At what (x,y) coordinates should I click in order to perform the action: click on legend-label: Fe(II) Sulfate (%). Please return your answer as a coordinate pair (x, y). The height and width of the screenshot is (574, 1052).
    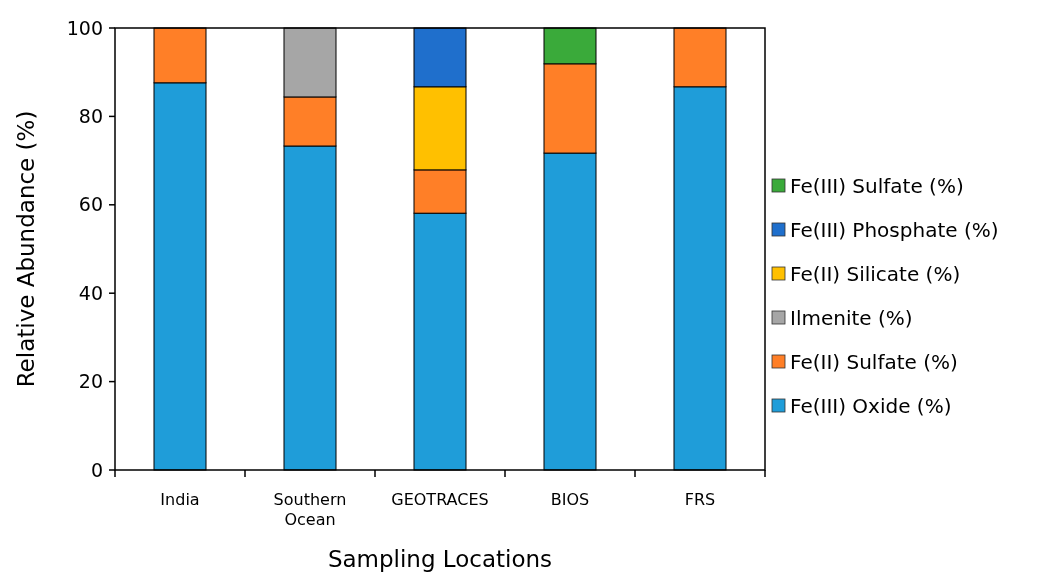
    Looking at the image, I should click on (874, 362).